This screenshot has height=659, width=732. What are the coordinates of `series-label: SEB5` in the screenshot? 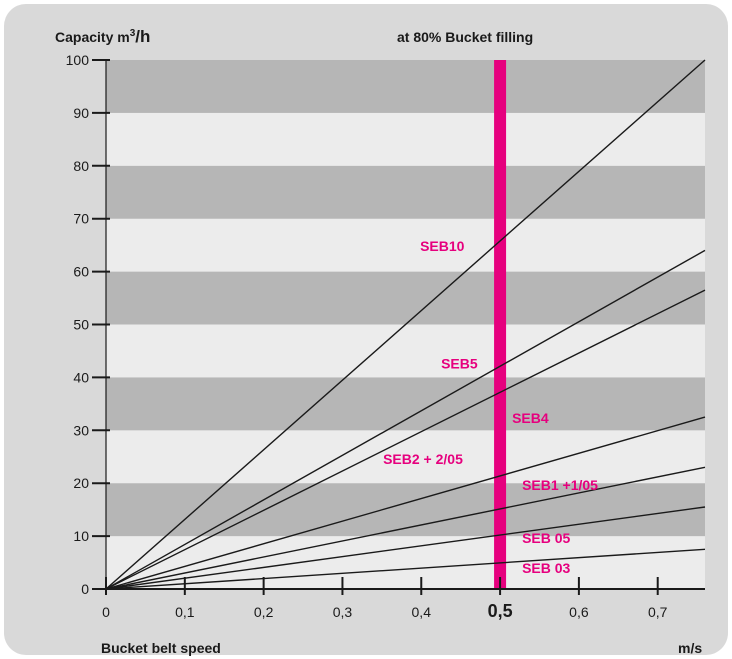 It's located at (459, 363).